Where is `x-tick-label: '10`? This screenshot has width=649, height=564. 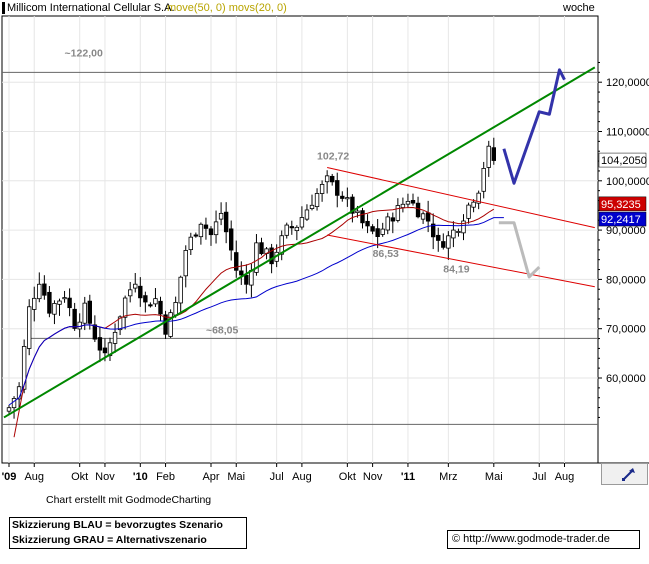 x-tick-label: '10 is located at coordinates (140, 477).